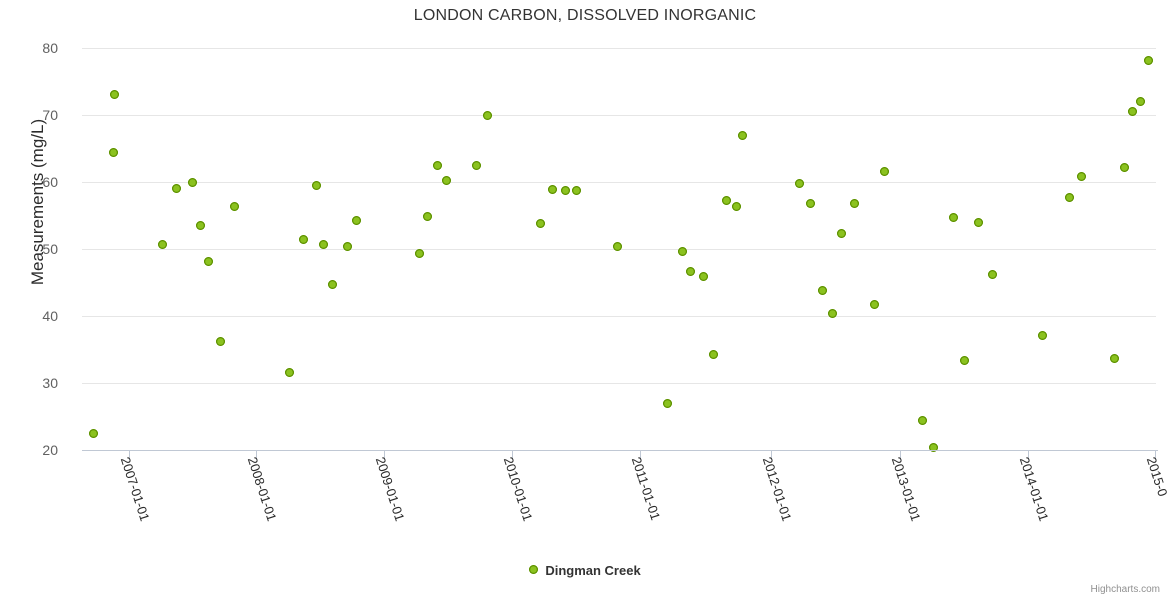 This screenshot has height=600, width=1170. Describe the element at coordinates (50, 115) in the screenshot. I see `y-axis-tick-label: 70` at that location.